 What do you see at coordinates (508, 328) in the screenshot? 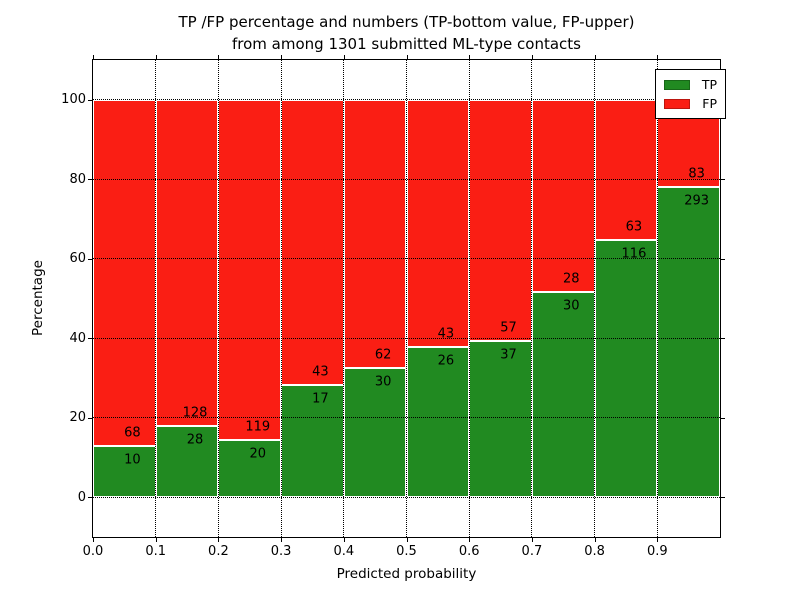
I see `bar-label-fp-6: 57` at bounding box center [508, 328].